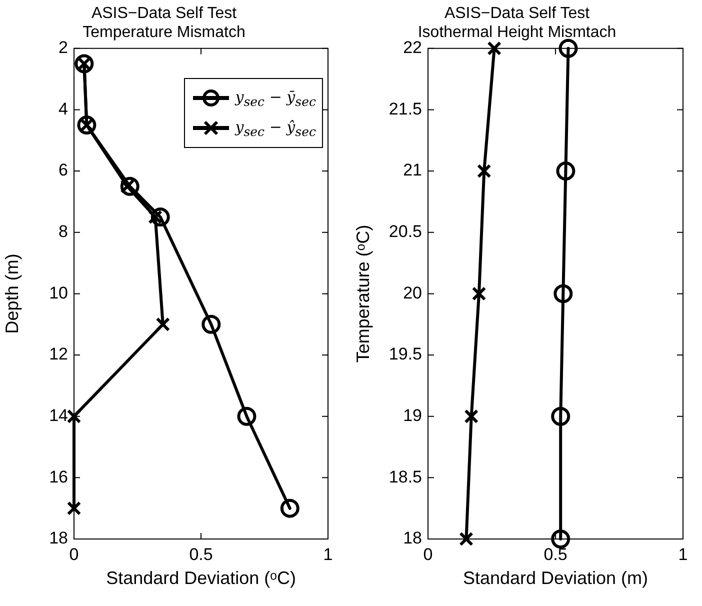 The height and width of the screenshot is (606, 702). Describe the element at coordinates (63, 48) in the screenshot. I see `y-tick-label: 2` at that location.